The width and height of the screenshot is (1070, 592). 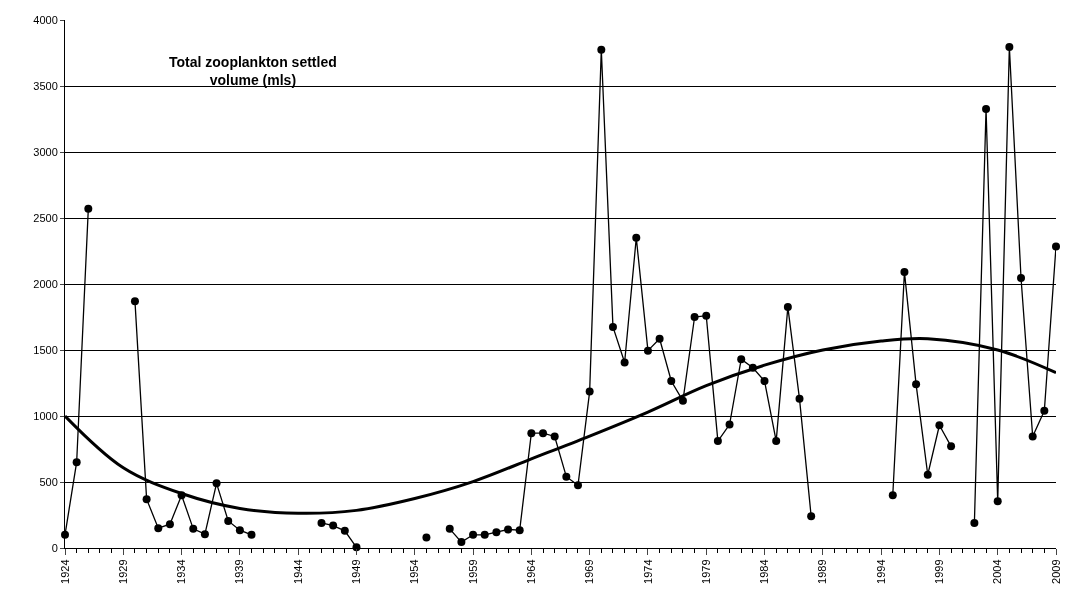 I want to click on x-tick-label: 1954, so click(x=414, y=571).